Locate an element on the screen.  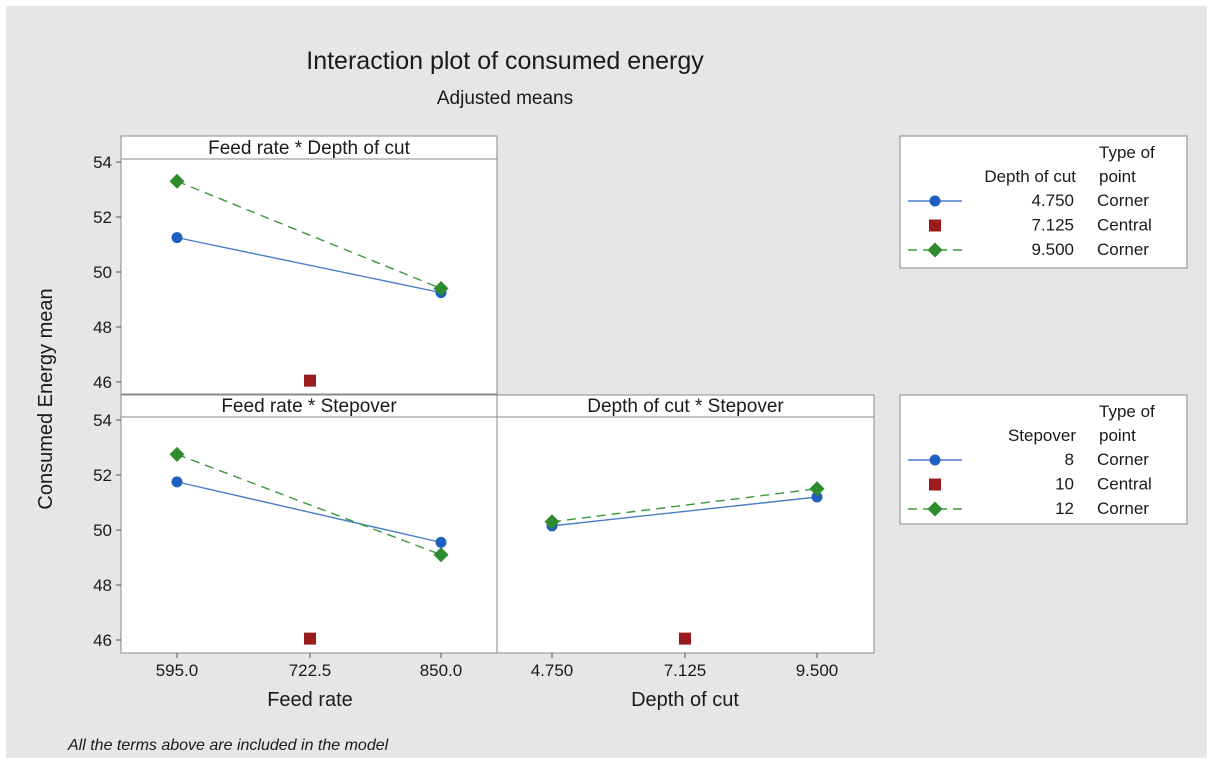
x-axis-label: Depth of cut is located at coordinates (685, 700).